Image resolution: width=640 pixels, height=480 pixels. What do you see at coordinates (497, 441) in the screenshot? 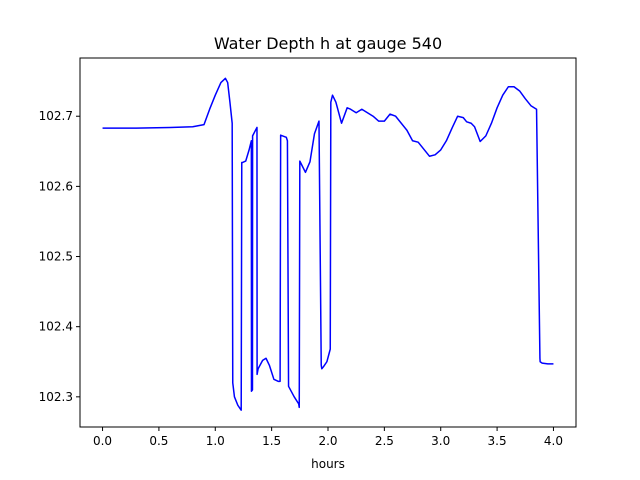
I see `x-tick-label: 3.5` at bounding box center [497, 441].